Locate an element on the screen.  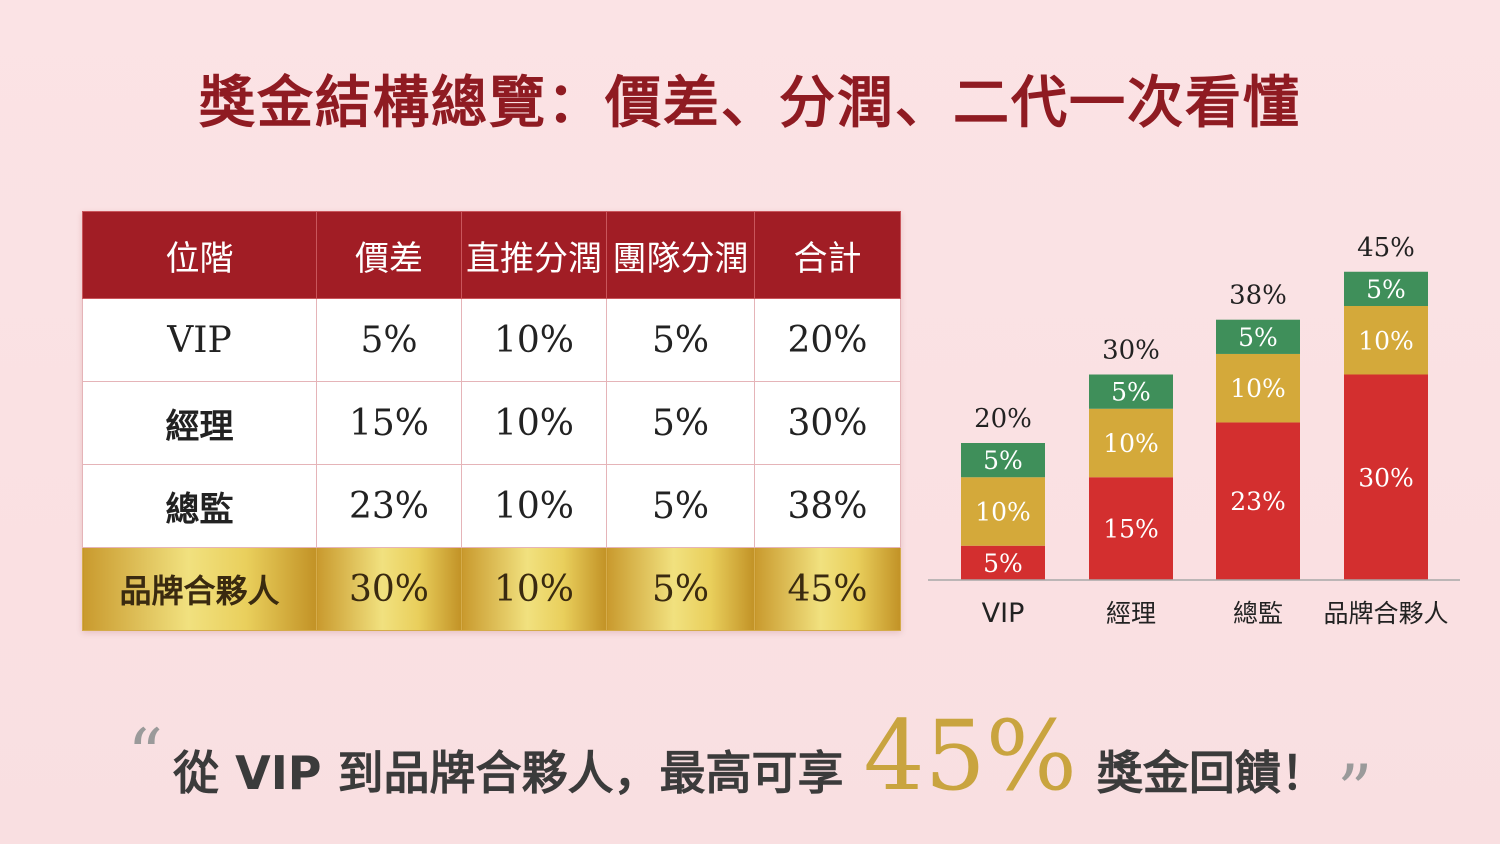
cell-total: 45% is located at coordinates (827, 589).